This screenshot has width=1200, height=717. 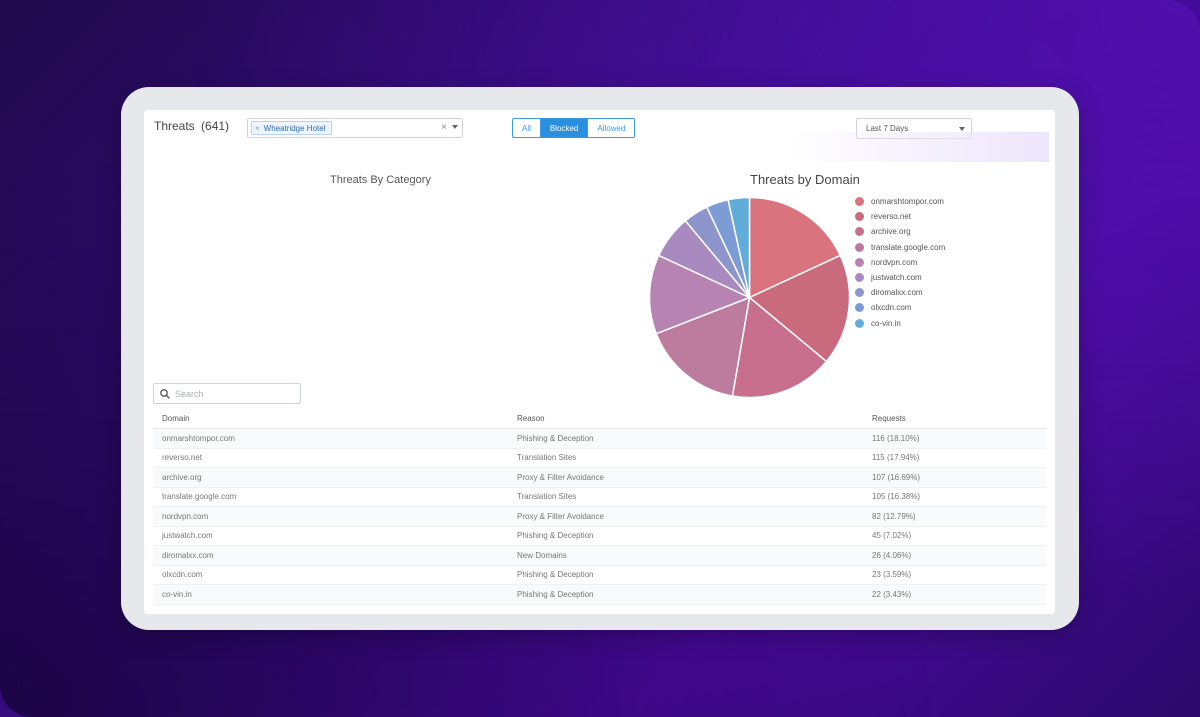 What do you see at coordinates (703, 346) in the screenshot?
I see `pie-slice-translate-google-com` at bounding box center [703, 346].